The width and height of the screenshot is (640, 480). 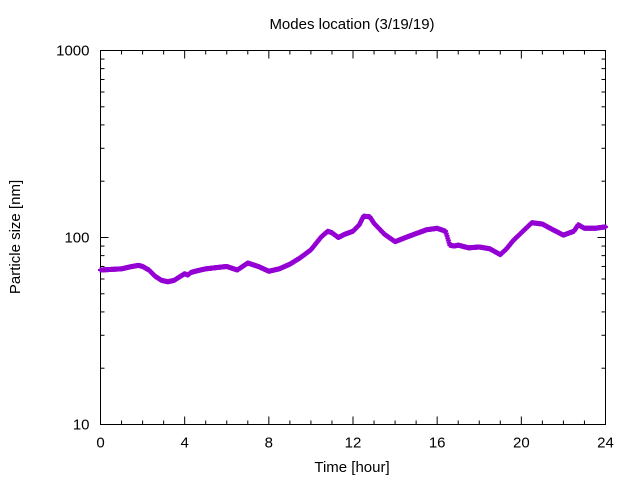 I want to click on y-tick-label: 100, so click(x=76, y=238).